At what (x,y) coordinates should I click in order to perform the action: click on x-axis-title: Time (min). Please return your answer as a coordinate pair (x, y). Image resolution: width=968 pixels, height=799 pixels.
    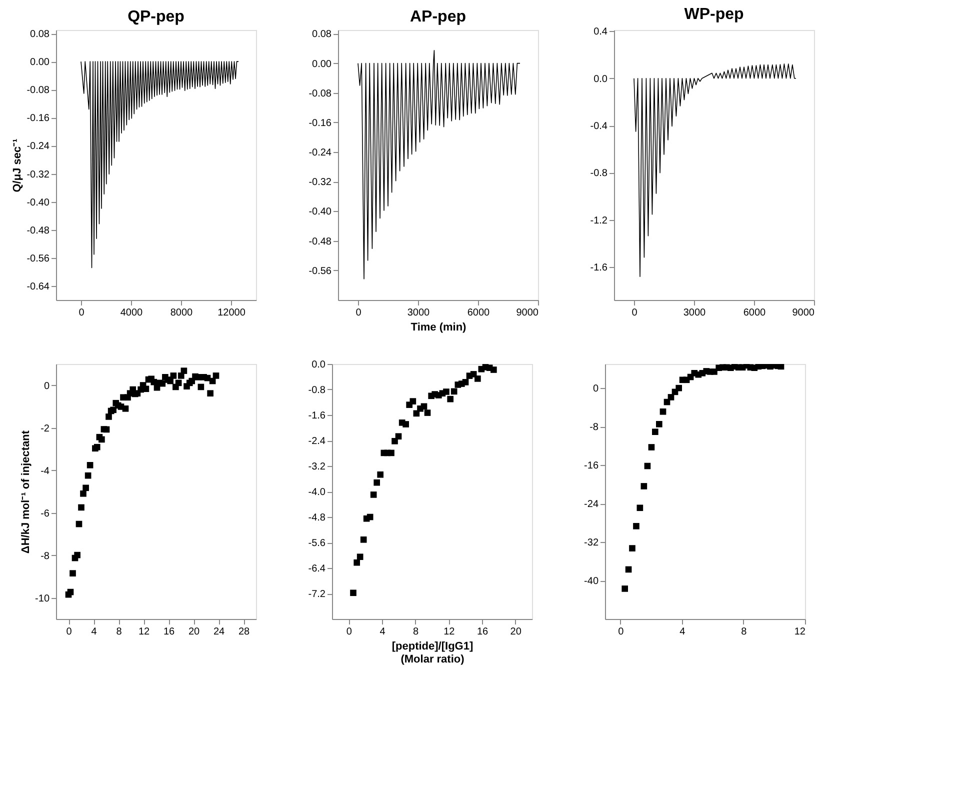
    Looking at the image, I should click on (438, 328).